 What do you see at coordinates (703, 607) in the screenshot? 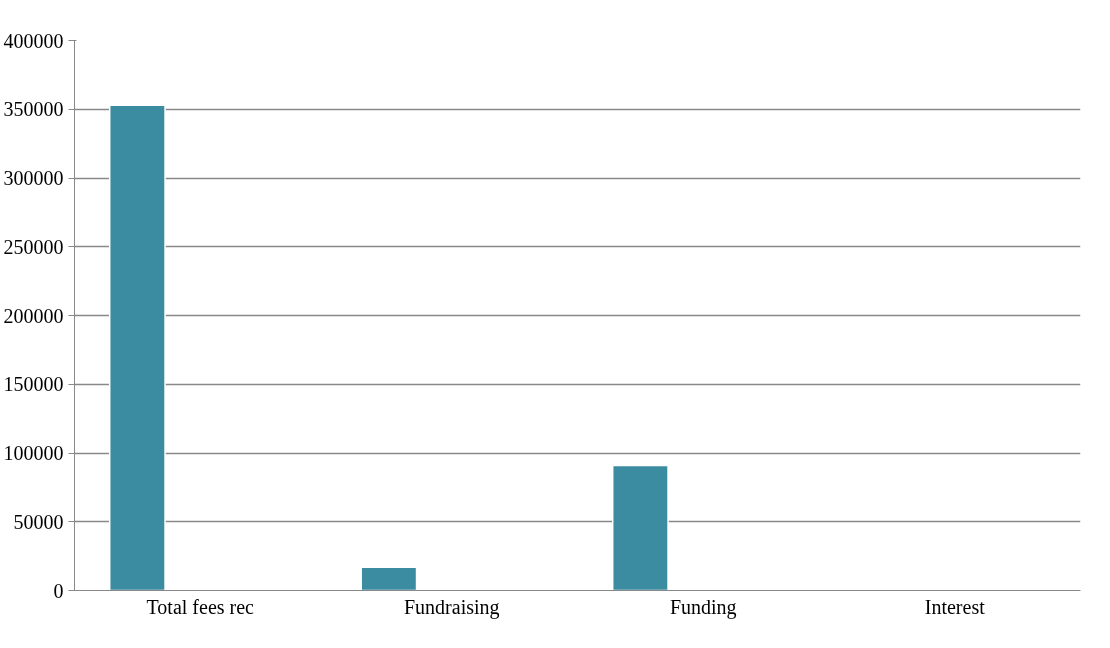
I see `x-tick-label: Funding` at bounding box center [703, 607].